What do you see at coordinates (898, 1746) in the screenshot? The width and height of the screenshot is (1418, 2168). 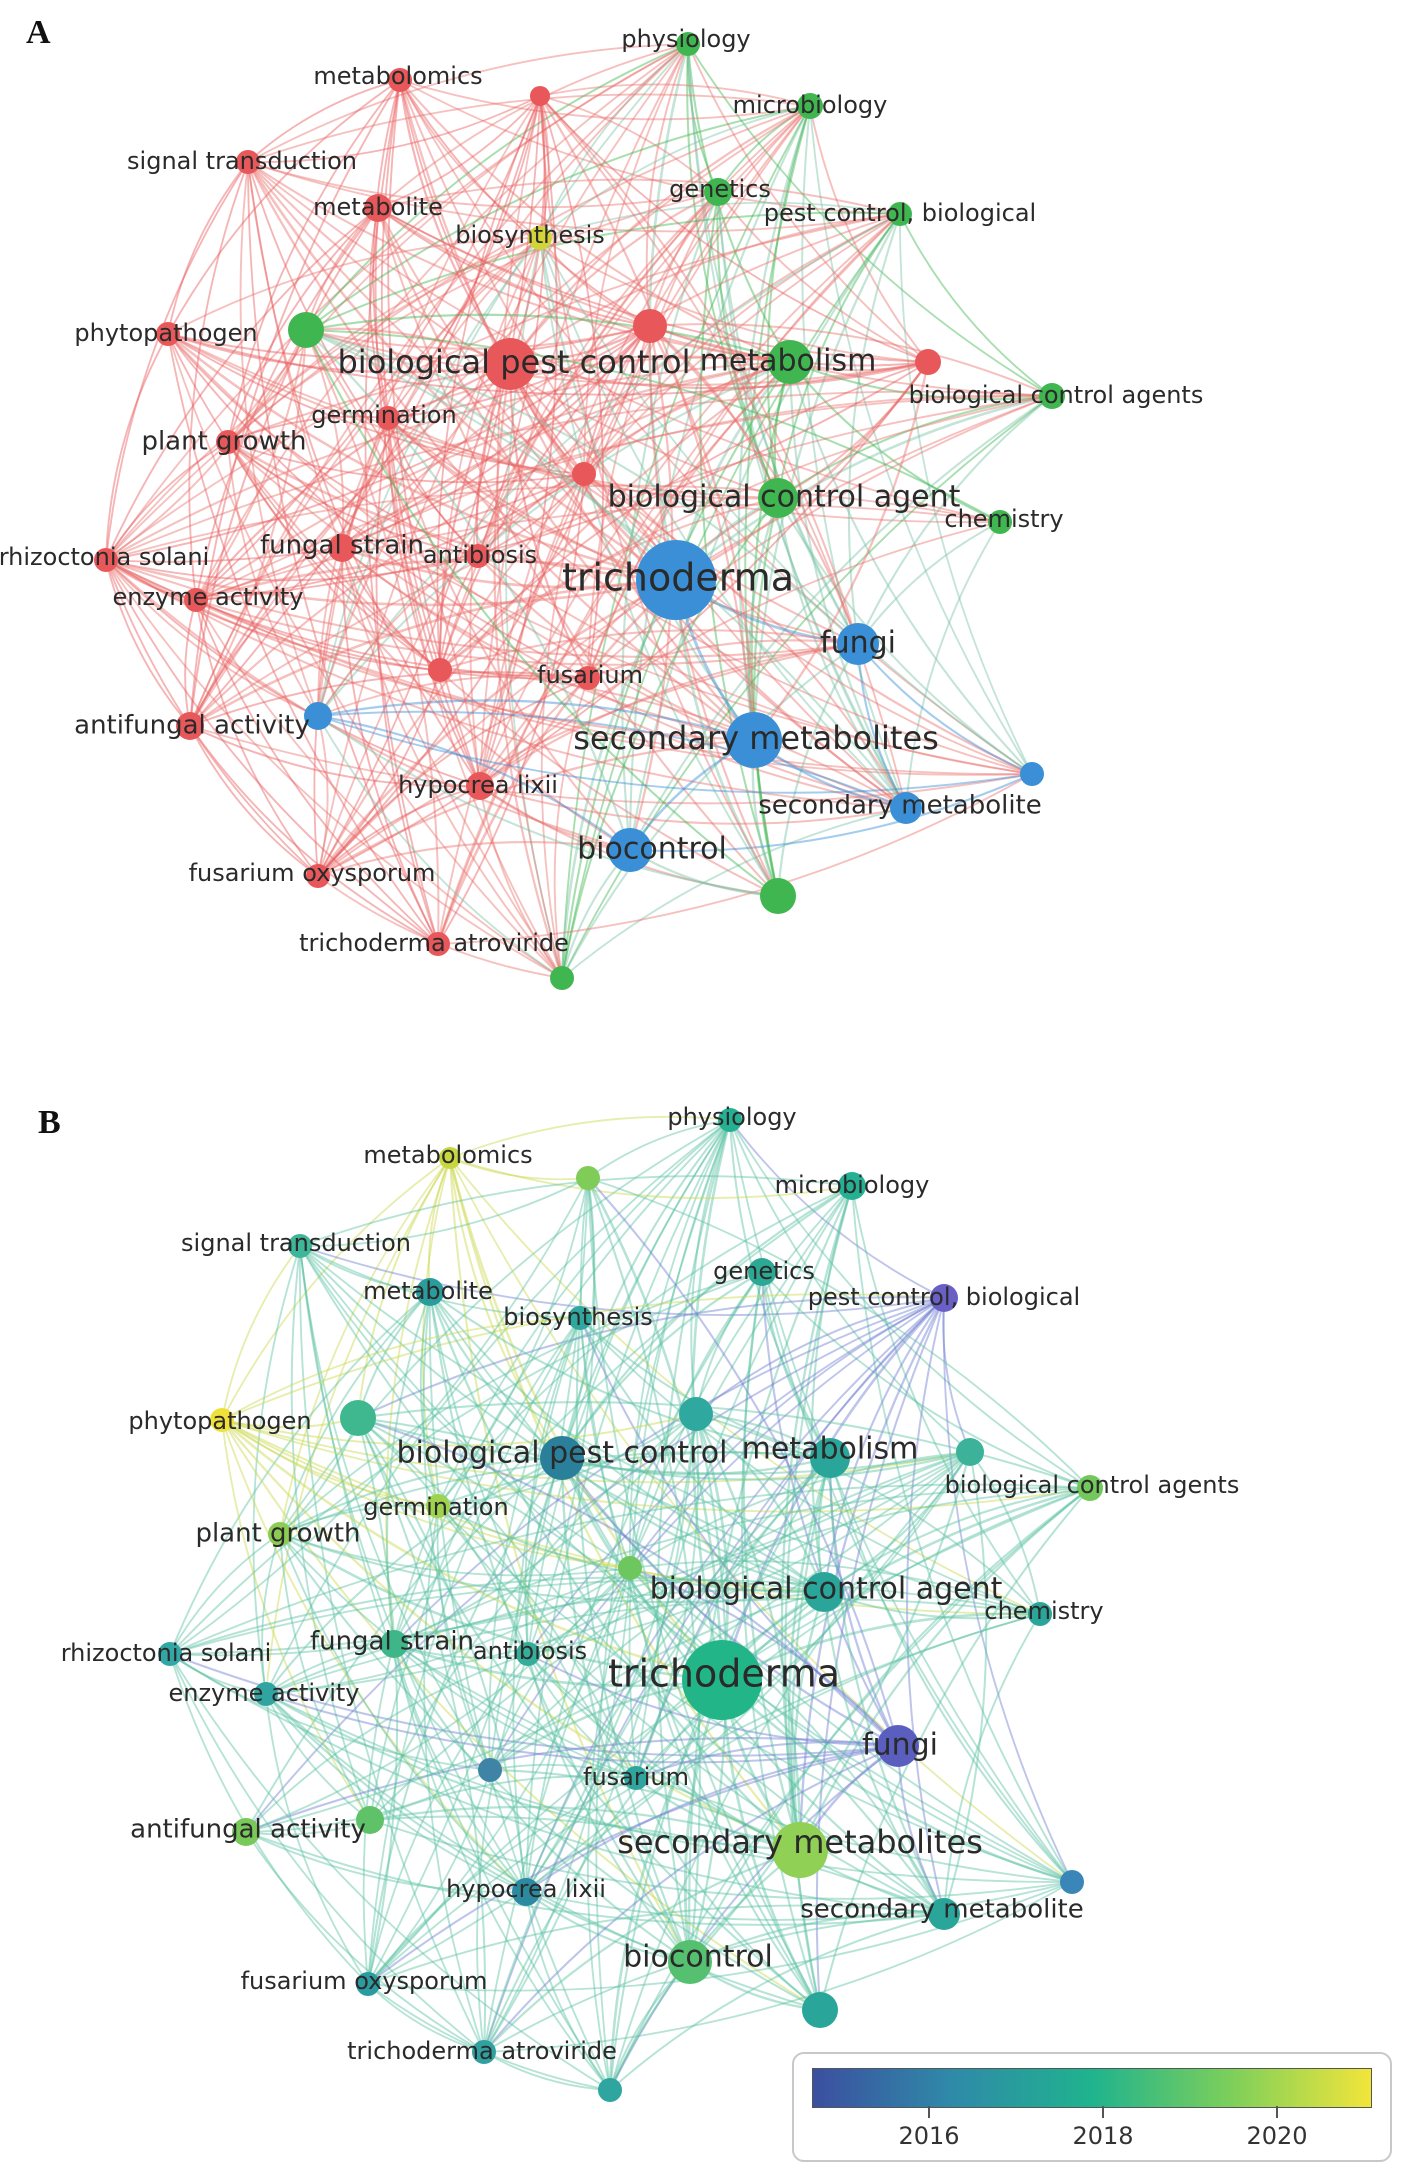 I see `network-node-fungi` at bounding box center [898, 1746].